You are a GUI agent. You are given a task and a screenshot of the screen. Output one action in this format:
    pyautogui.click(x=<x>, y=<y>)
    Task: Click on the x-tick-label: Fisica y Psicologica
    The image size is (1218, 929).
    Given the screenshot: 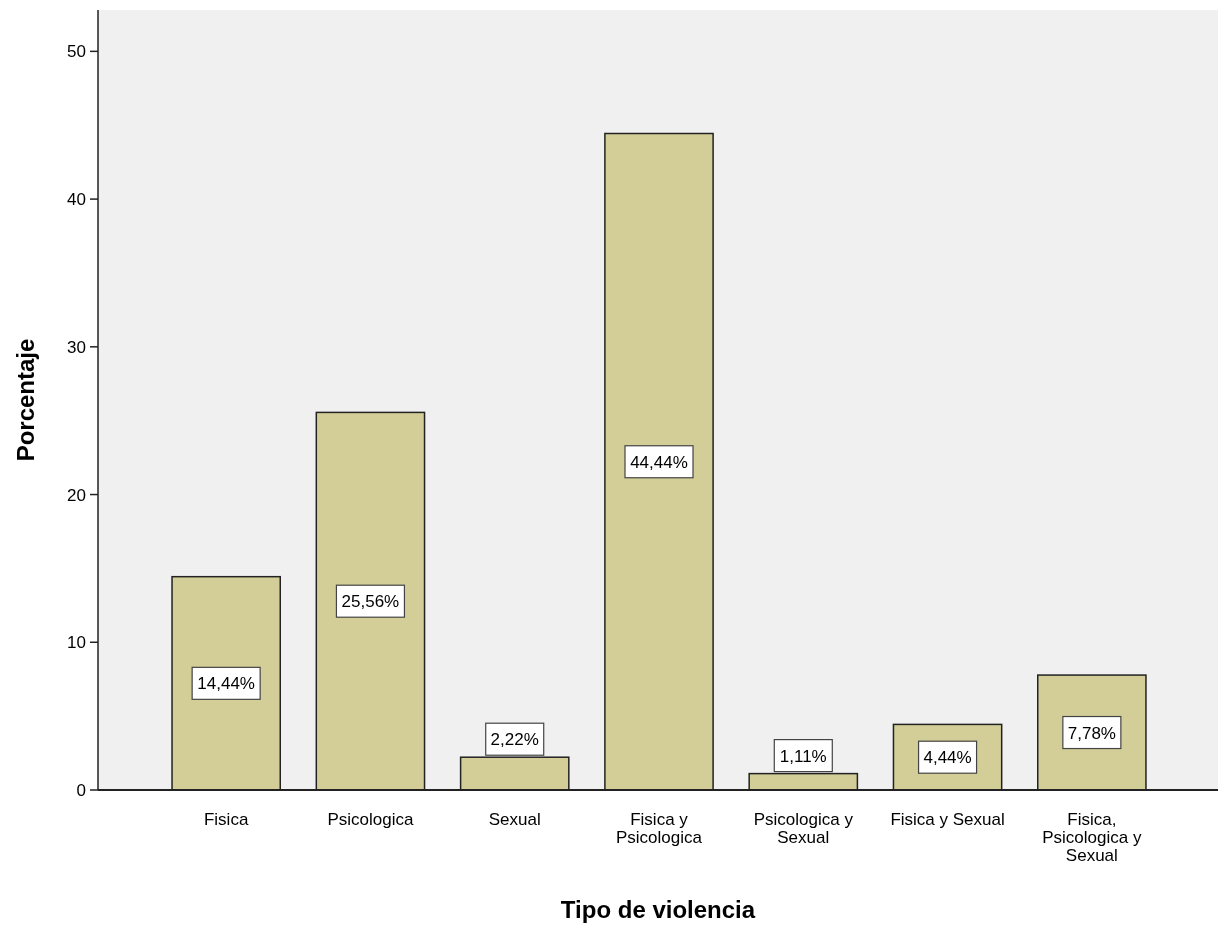 What is the action you would take?
    pyautogui.click(x=659, y=828)
    